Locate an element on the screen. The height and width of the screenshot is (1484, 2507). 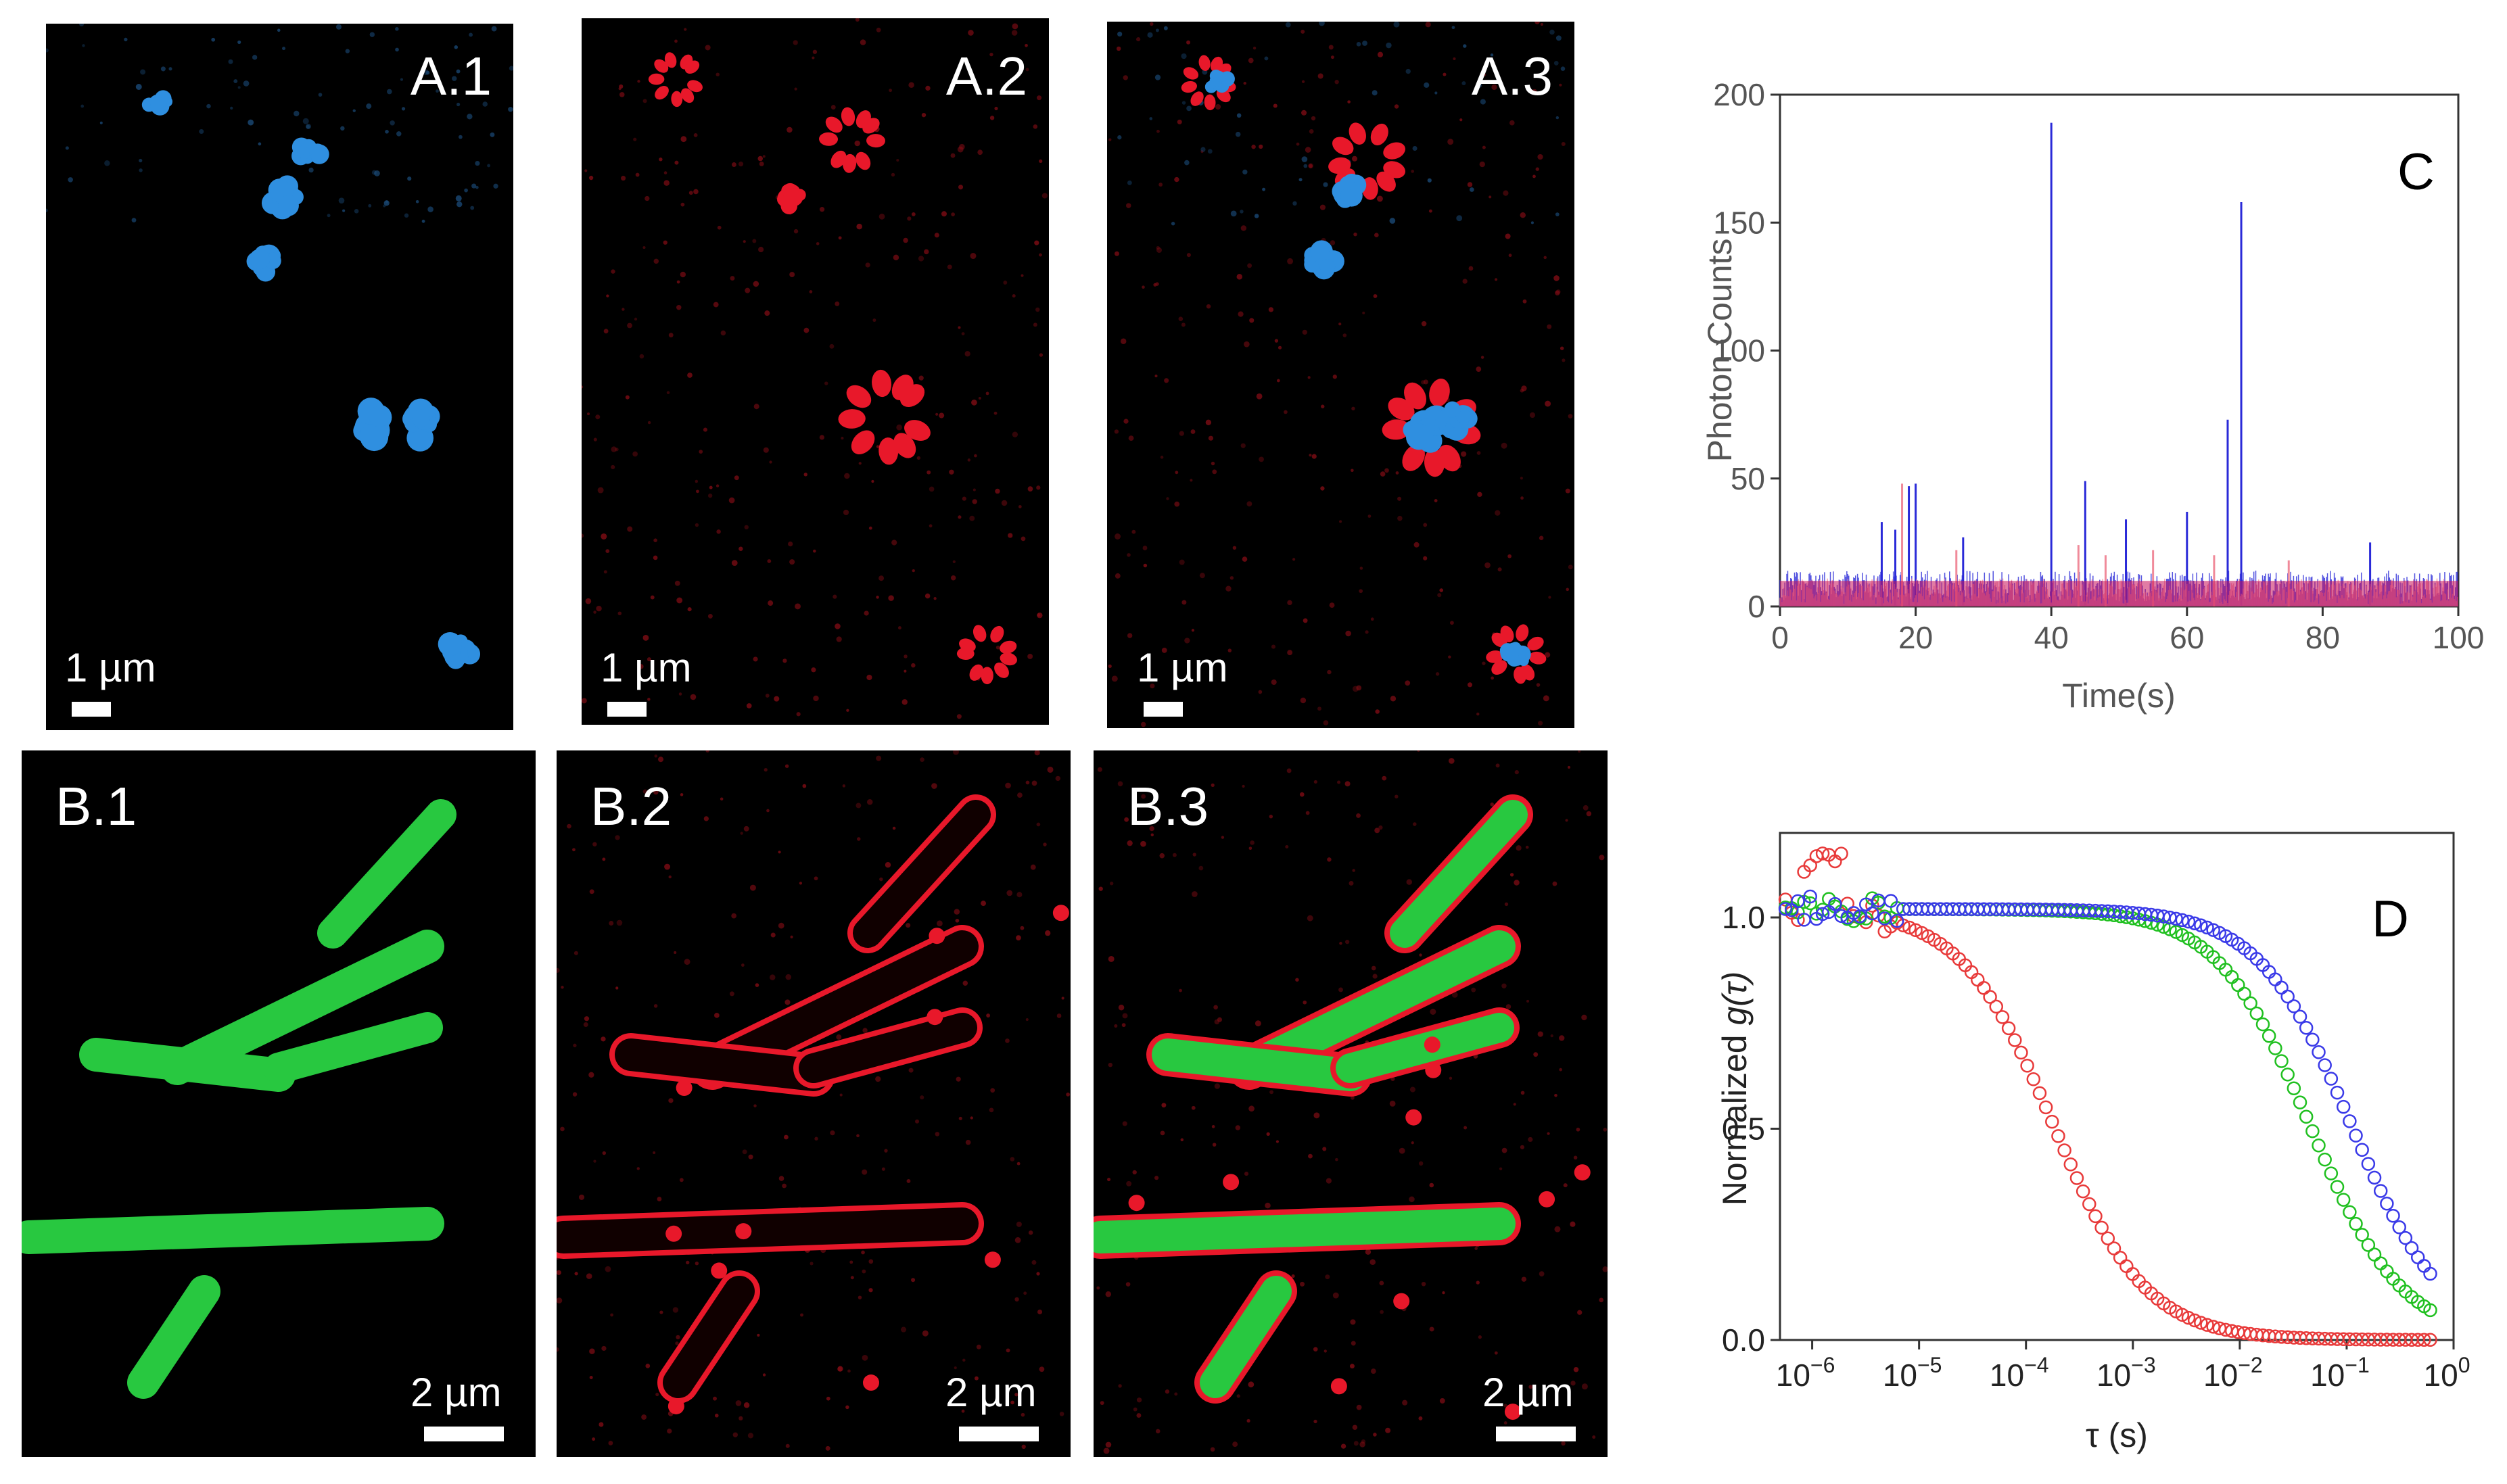
x-tick-label: 10−4 is located at coordinates (2020, 1373).